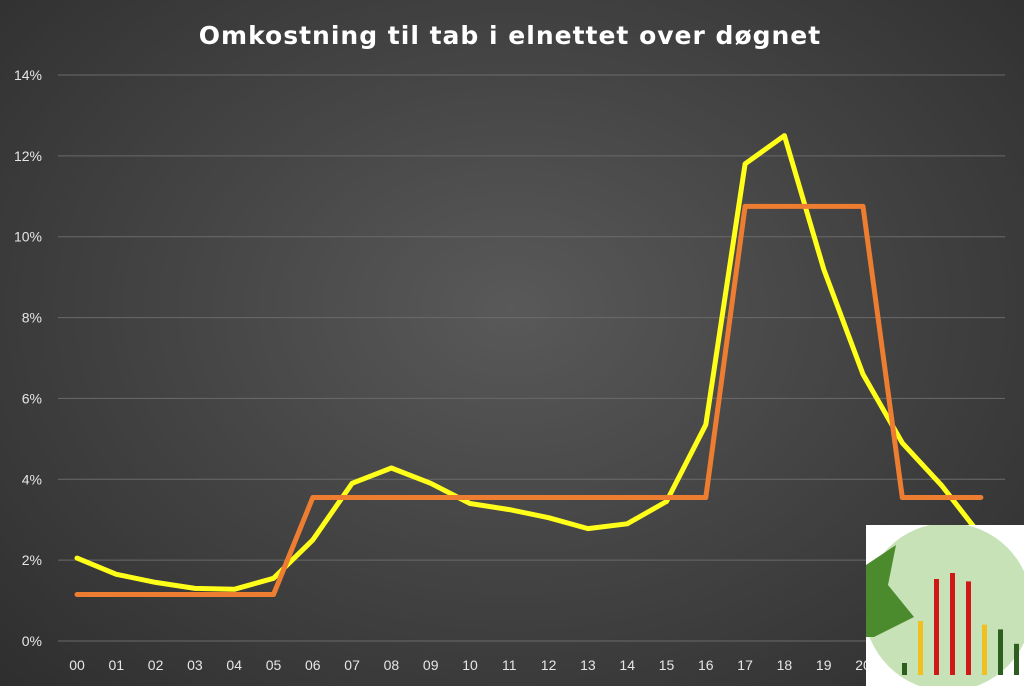  What do you see at coordinates (195, 665) in the screenshot?
I see `x-tick-label: 03` at bounding box center [195, 665].